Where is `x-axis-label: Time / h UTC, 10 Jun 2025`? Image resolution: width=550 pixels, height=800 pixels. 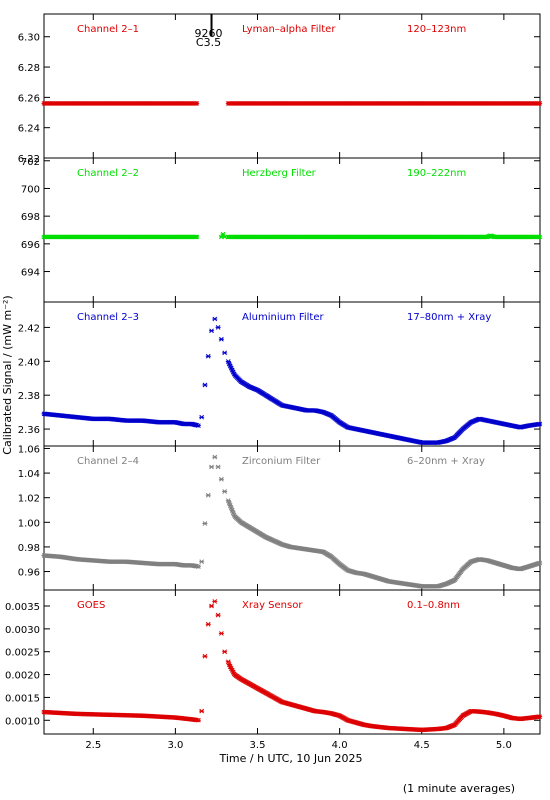 x-axis-label: Time / h UTC, 10 Jun 2025 is located at coordinates (290, 758).